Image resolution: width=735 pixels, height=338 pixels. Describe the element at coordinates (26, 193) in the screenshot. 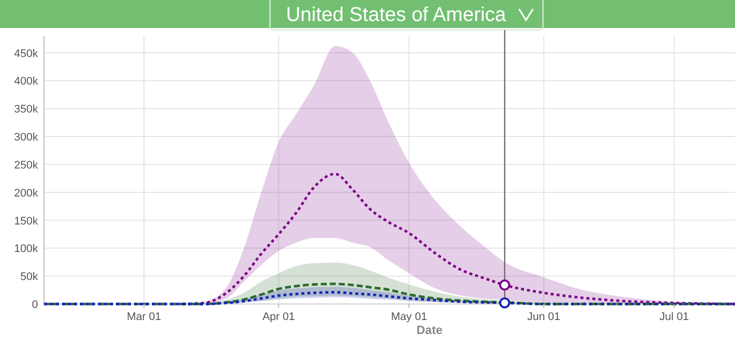

I see `y-tick-label: 200k` at that location.